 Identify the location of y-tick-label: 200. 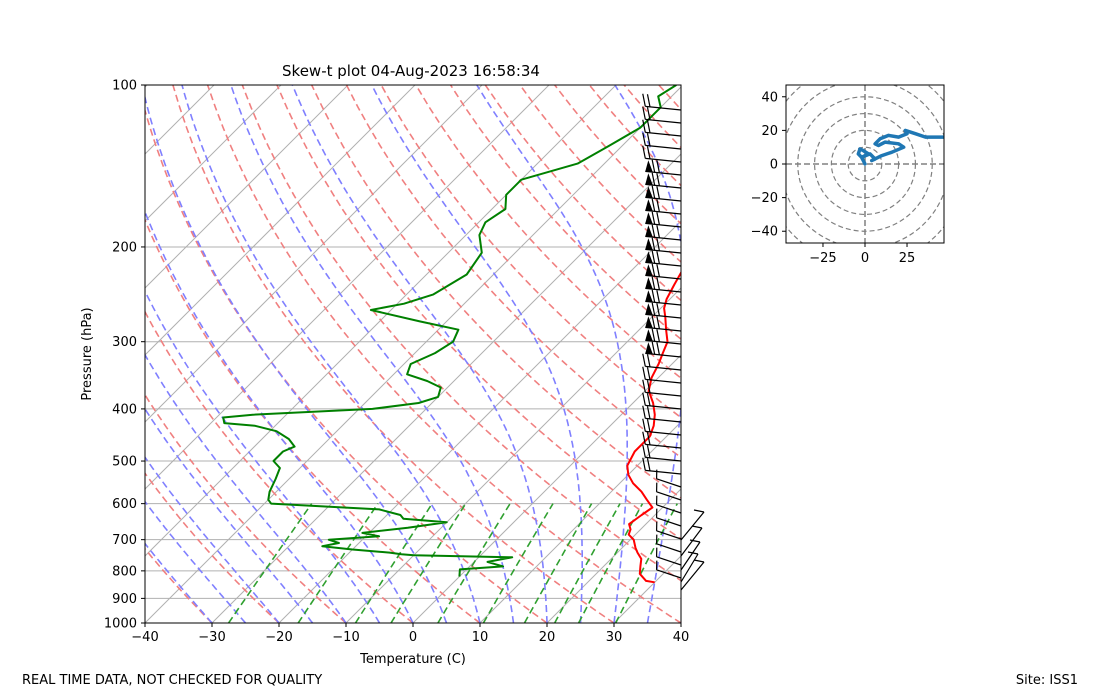
(124, 247).